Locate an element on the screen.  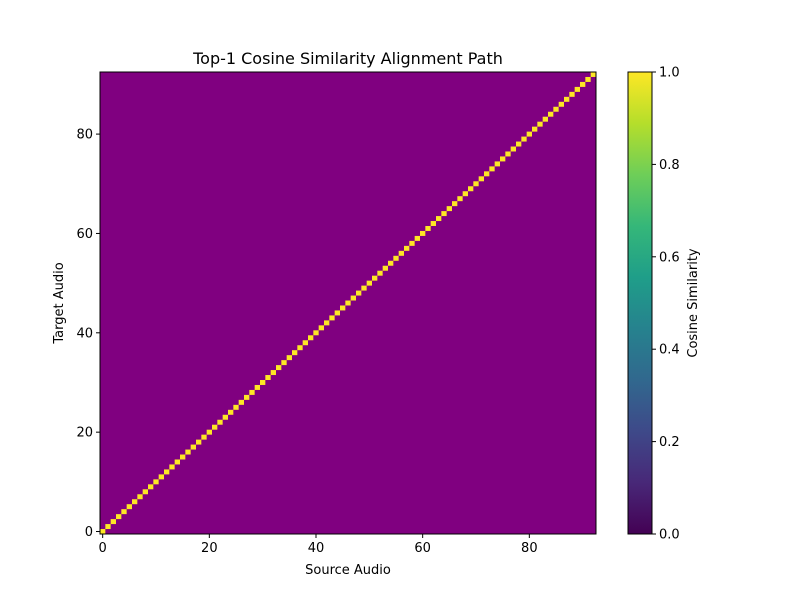
y-tick-label: 80 is located at coordinates (84, 135).